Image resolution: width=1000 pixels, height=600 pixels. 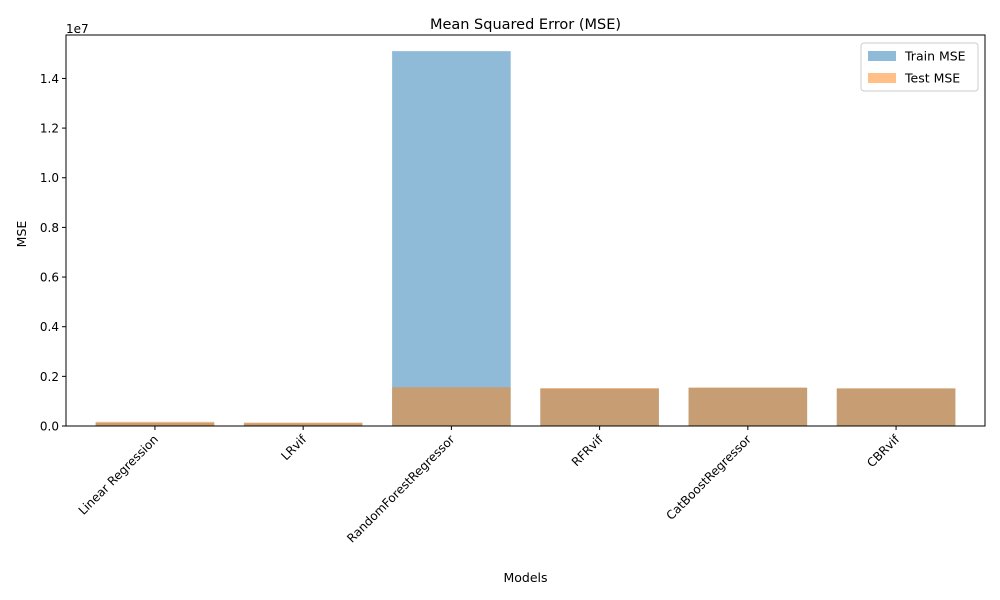 I want to click on x-tick-label: Linear Regression, so click(x=118, y=474).